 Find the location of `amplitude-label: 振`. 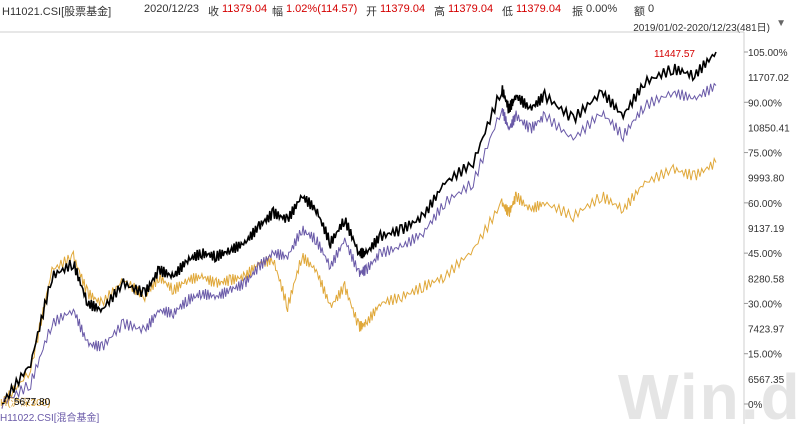

amplitude-label: 振 is located at coordinates (577, 12).